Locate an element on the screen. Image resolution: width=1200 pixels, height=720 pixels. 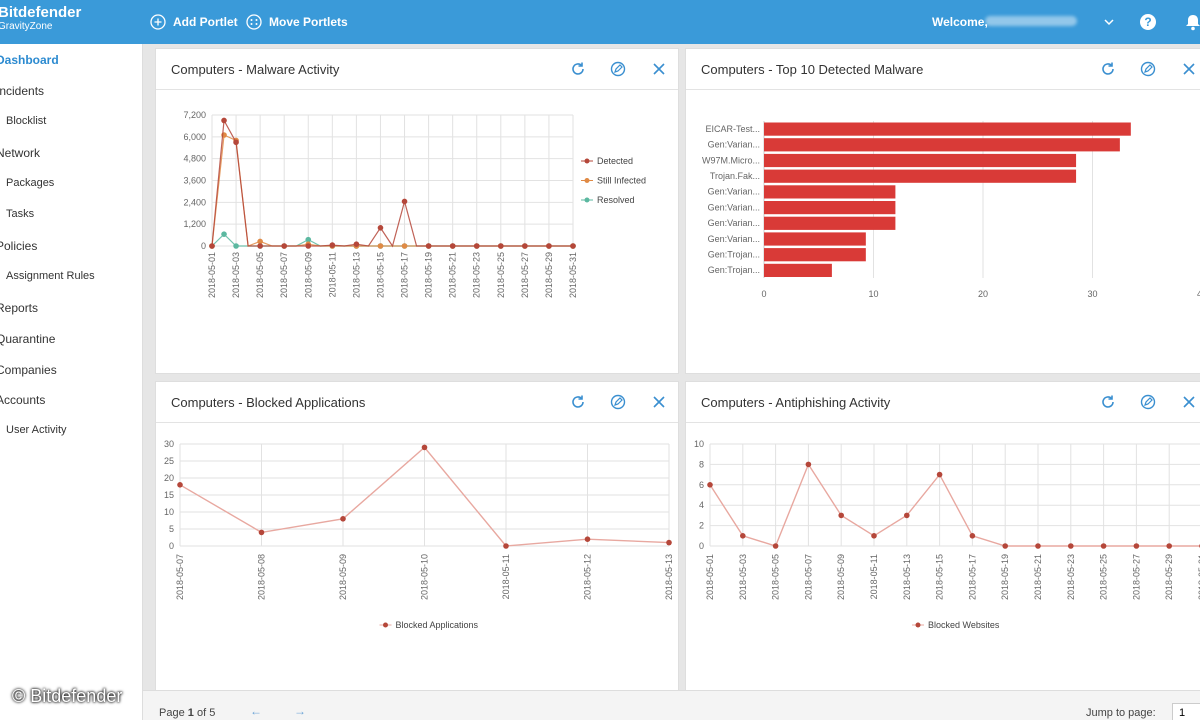
x-tick-label: 2018-05-01 is located at coordinates (212, 275).